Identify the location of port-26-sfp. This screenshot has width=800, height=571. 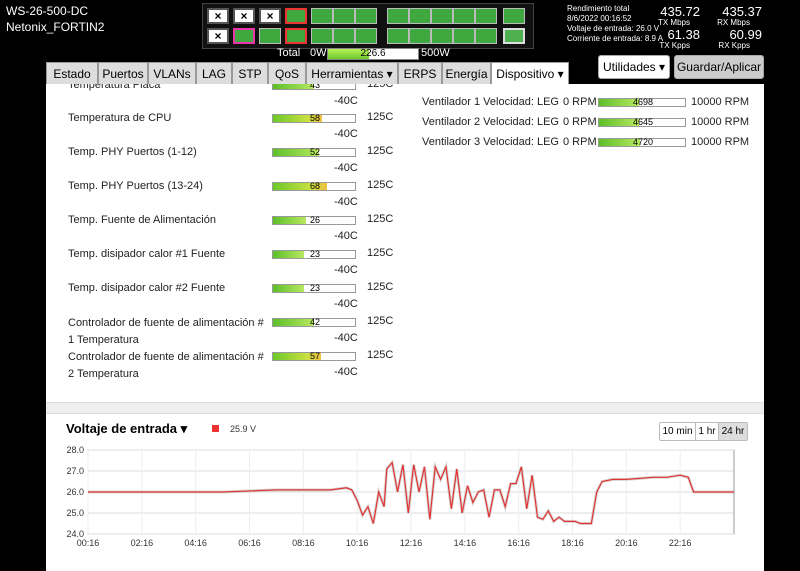
(514, 36).